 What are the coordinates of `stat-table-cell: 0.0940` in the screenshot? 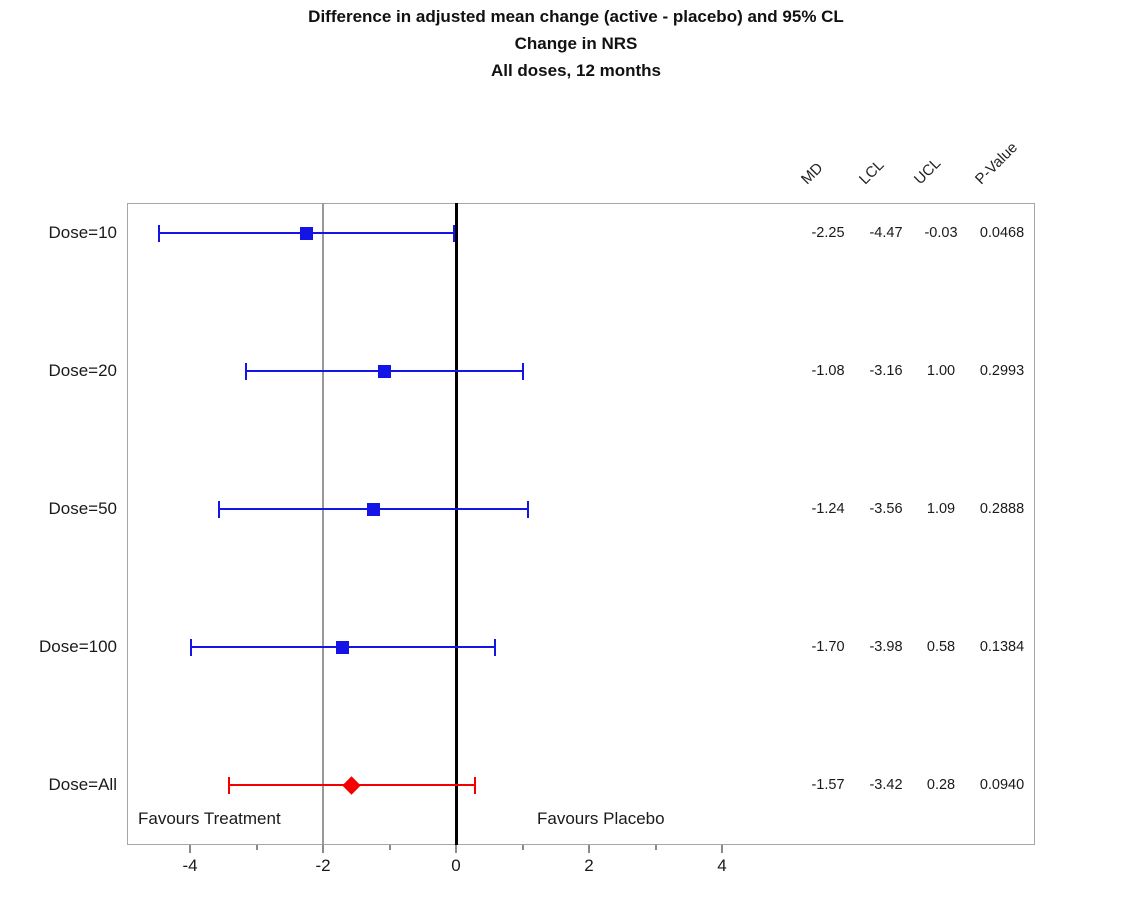 It's located at (1002, 785).